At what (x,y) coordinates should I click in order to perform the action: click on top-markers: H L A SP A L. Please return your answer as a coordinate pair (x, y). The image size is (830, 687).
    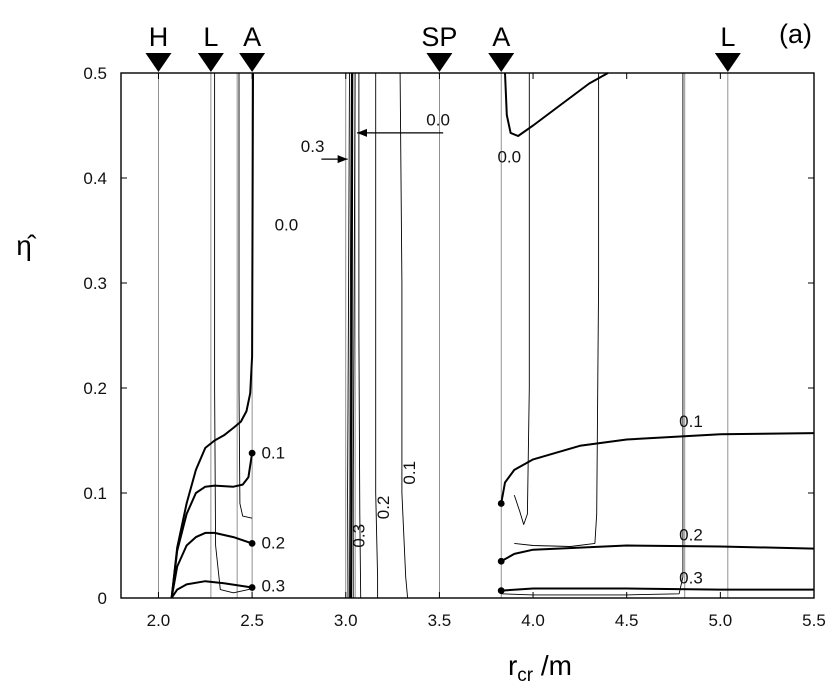
    Looking at the image, I should click on (443, 47).